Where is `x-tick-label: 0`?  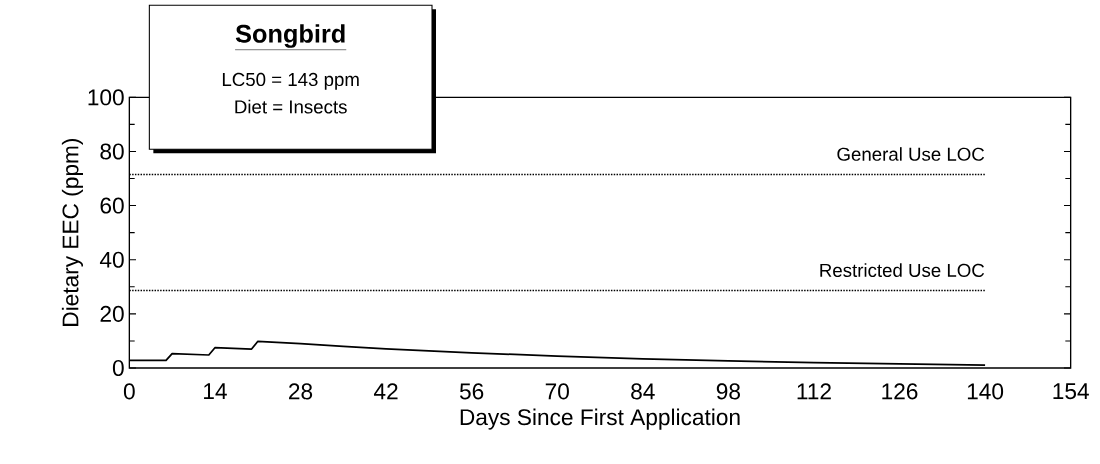 x-tick-label: 0 is located at coordinates (129, 391).